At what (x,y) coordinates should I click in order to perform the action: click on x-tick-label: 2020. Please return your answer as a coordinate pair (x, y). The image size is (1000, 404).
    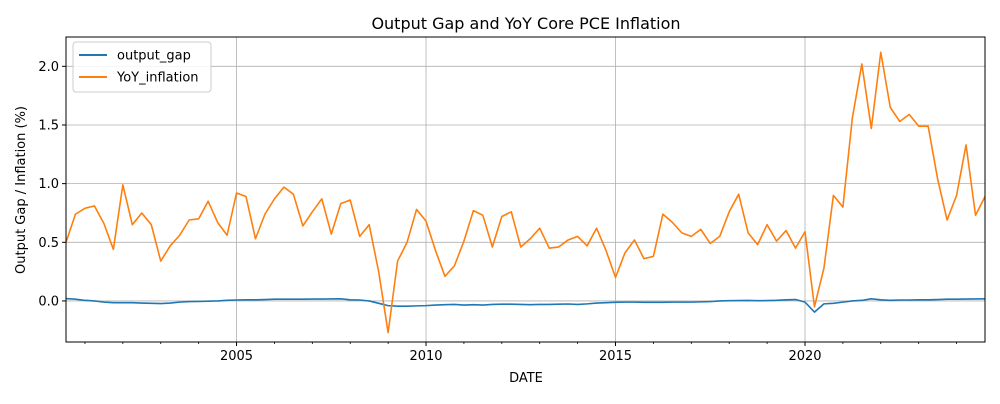
    Looking at the image, I should click on (804, 356).